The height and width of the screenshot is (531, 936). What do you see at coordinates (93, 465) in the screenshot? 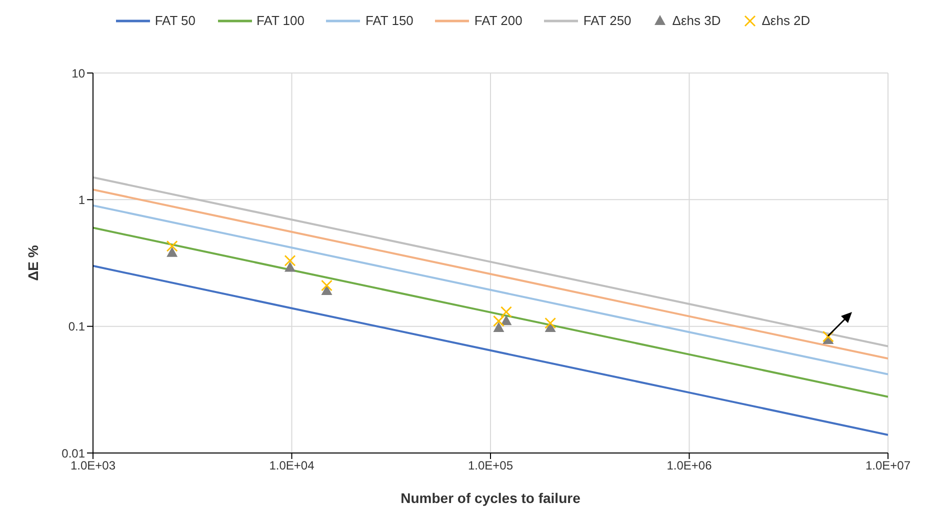
I see `x-tick-label: 1.0E+03` at bounding box center [93, 465].